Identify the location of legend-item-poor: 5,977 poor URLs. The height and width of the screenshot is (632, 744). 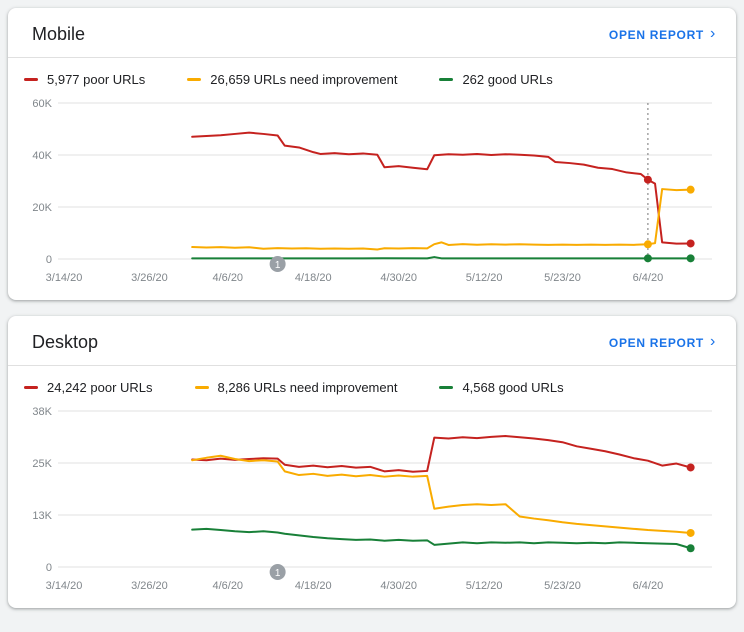
(84, 79).